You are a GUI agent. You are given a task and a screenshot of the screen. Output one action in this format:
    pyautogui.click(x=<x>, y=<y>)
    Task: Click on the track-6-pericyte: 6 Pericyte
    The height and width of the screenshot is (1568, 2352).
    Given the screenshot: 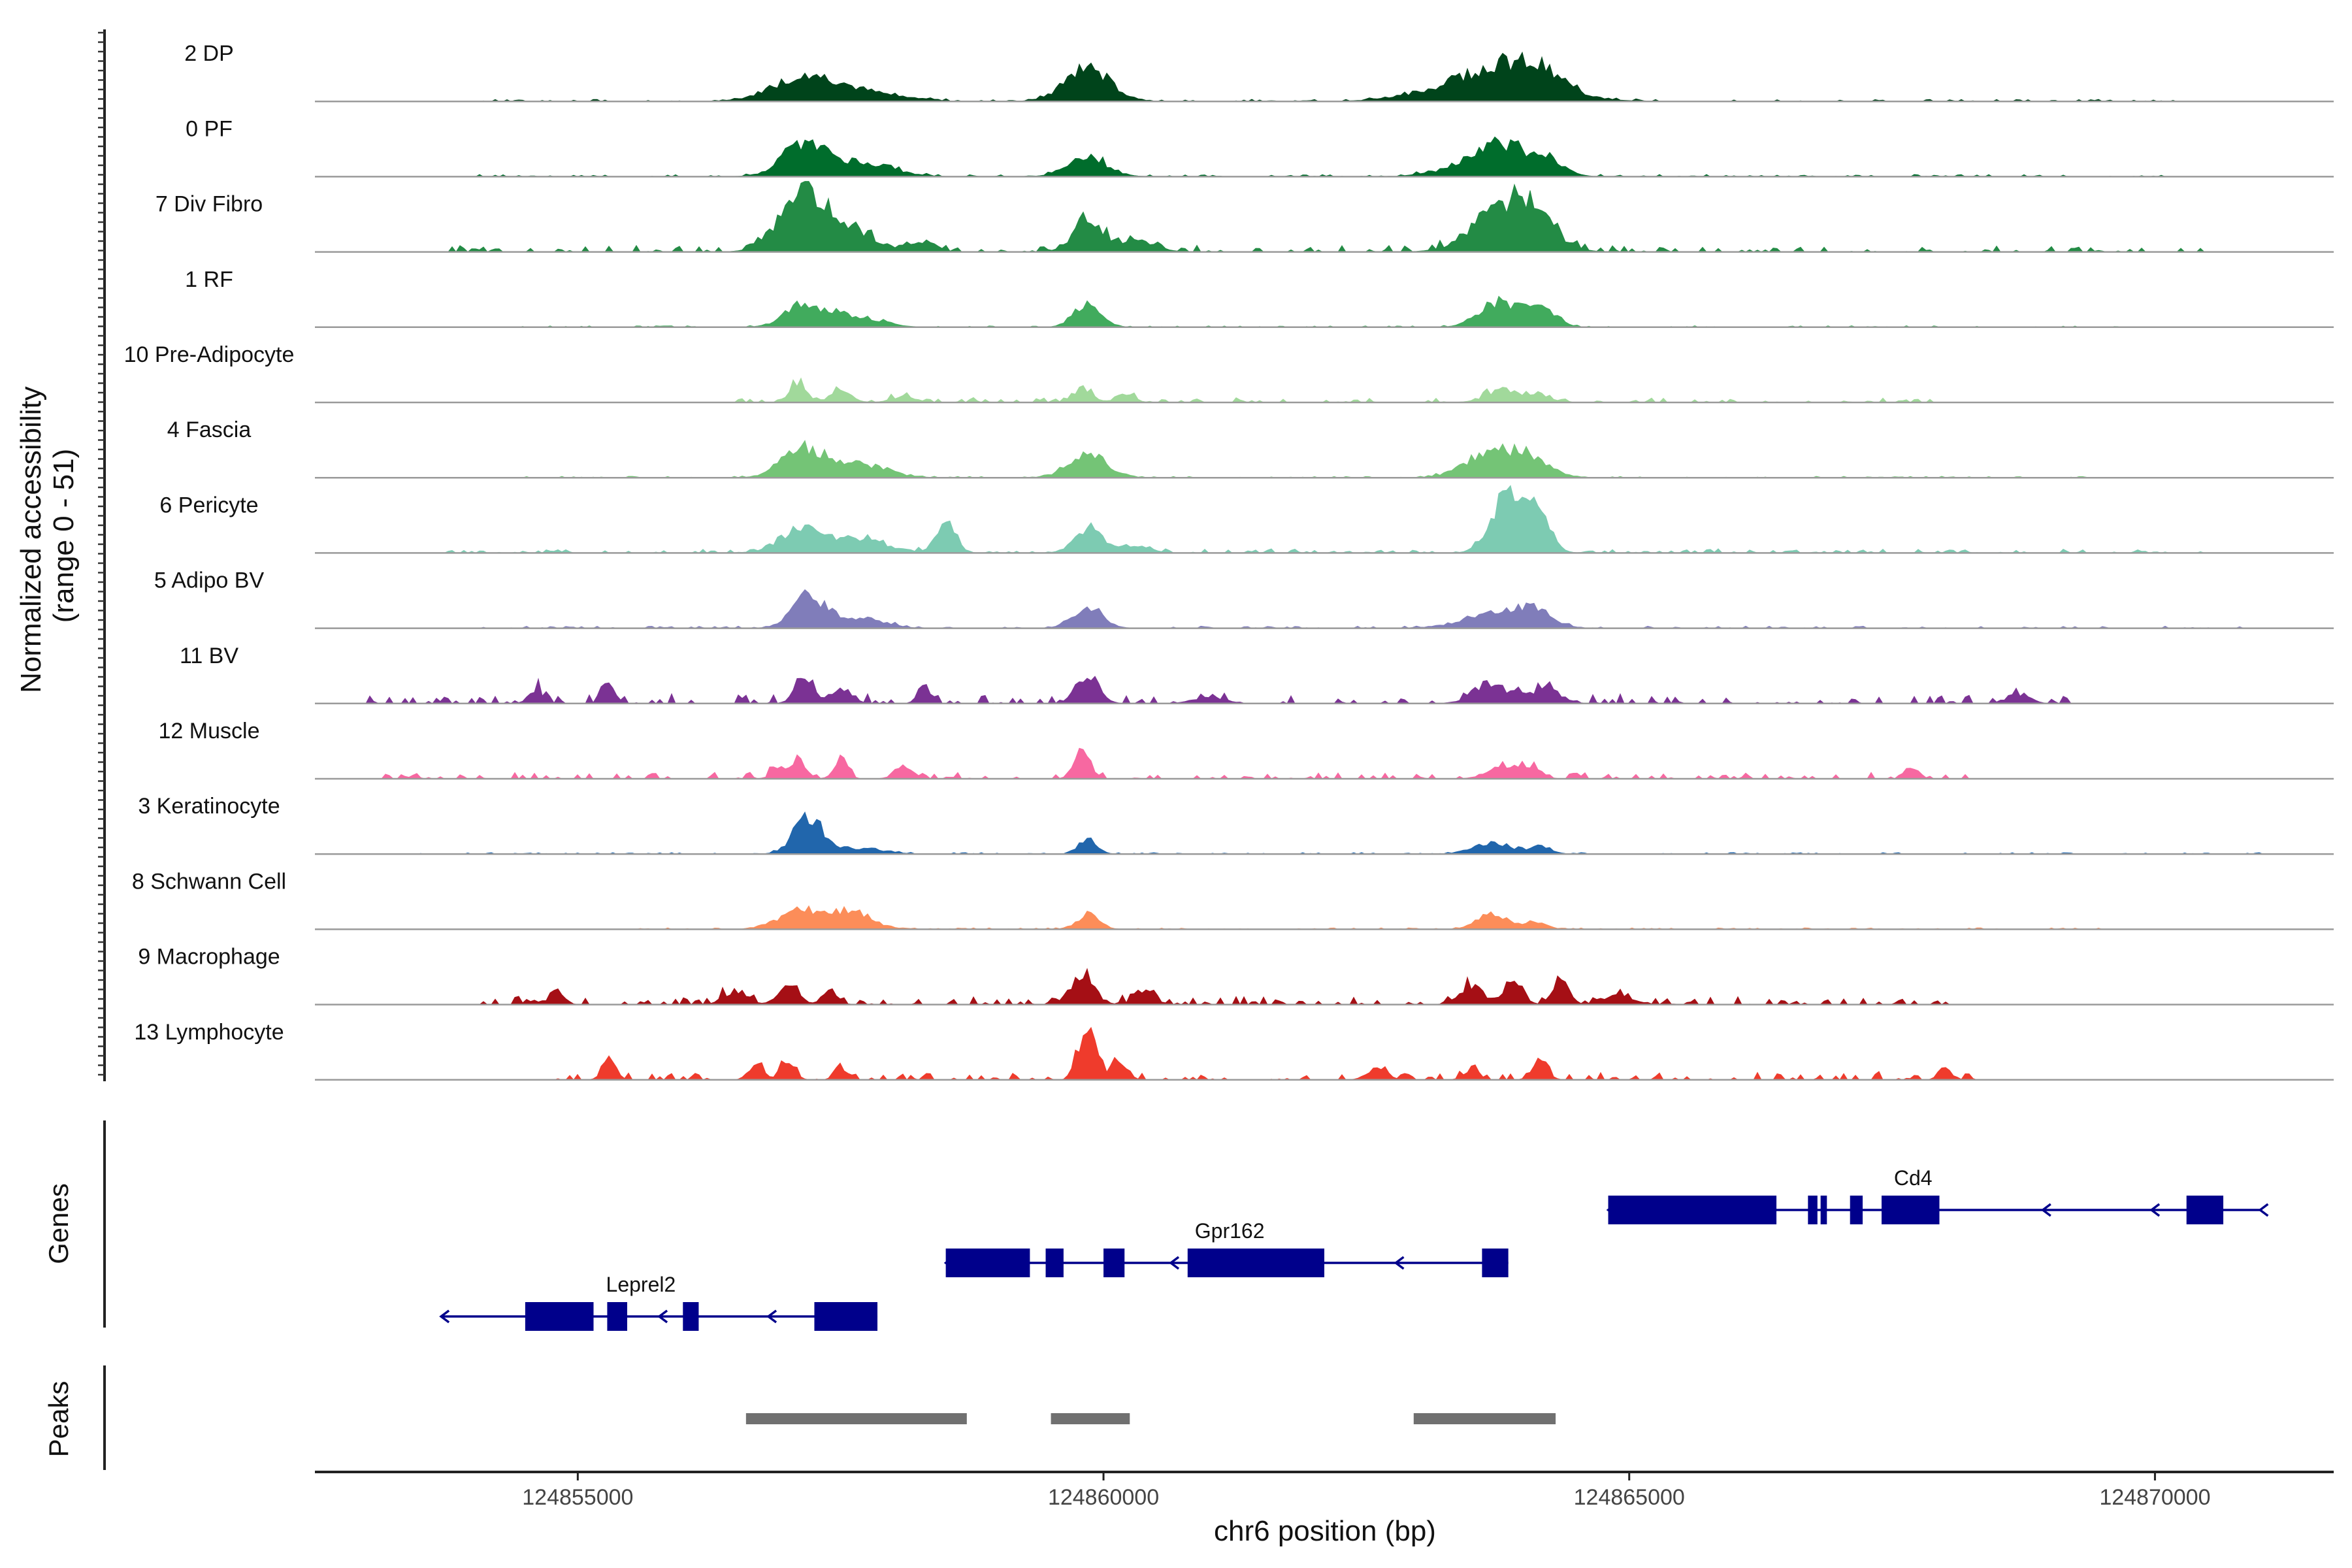 What is the action you would take?
    pyautogui.click(x=1246, y=519)
    